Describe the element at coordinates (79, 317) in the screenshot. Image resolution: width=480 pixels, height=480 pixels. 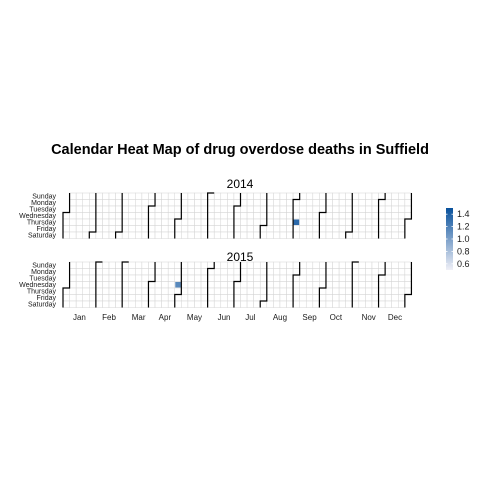
I see `month-label: Jan` at that location.